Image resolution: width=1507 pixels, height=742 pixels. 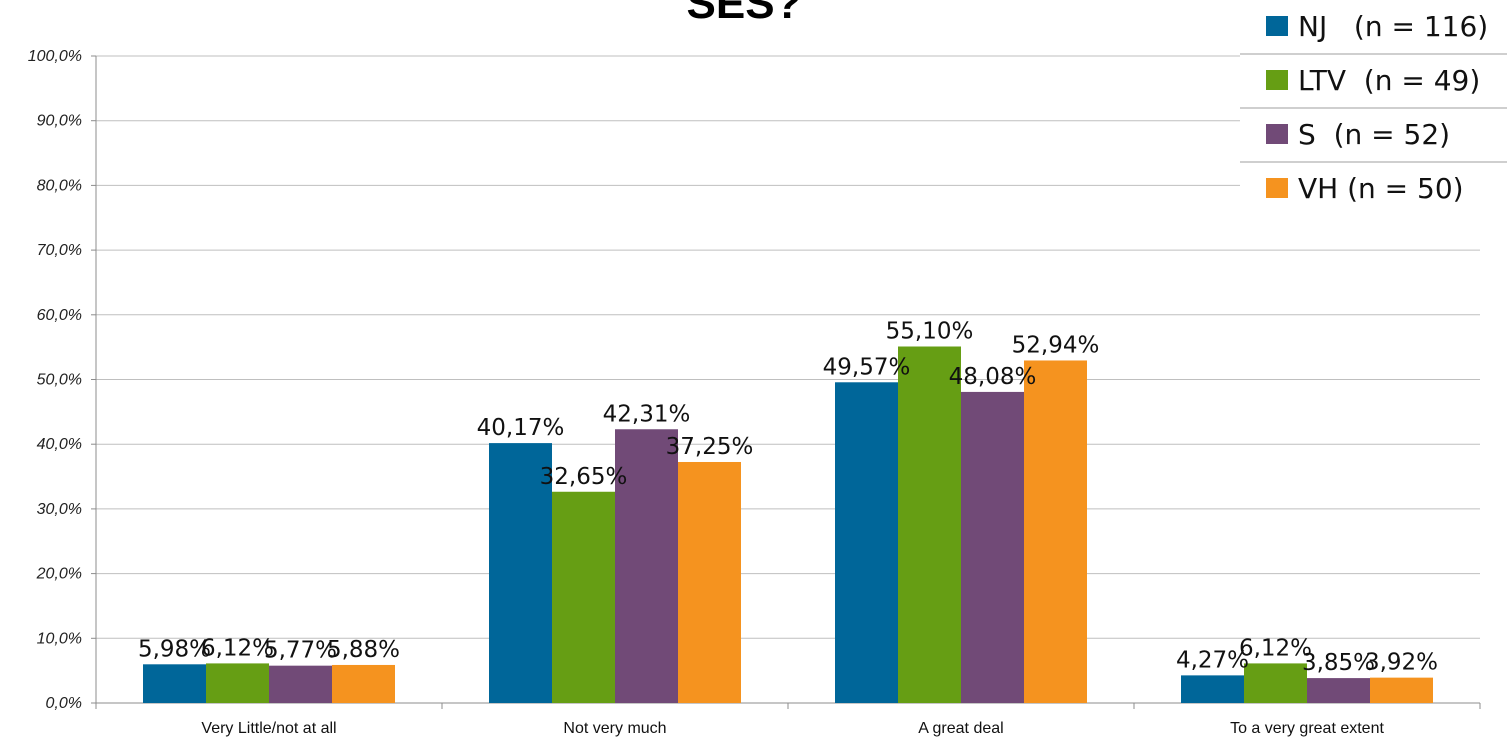 What do you see at coordinates (614, 728) in the screenshot?
I see `x-tick-label: Not very much` at bounding box center [614, 728].